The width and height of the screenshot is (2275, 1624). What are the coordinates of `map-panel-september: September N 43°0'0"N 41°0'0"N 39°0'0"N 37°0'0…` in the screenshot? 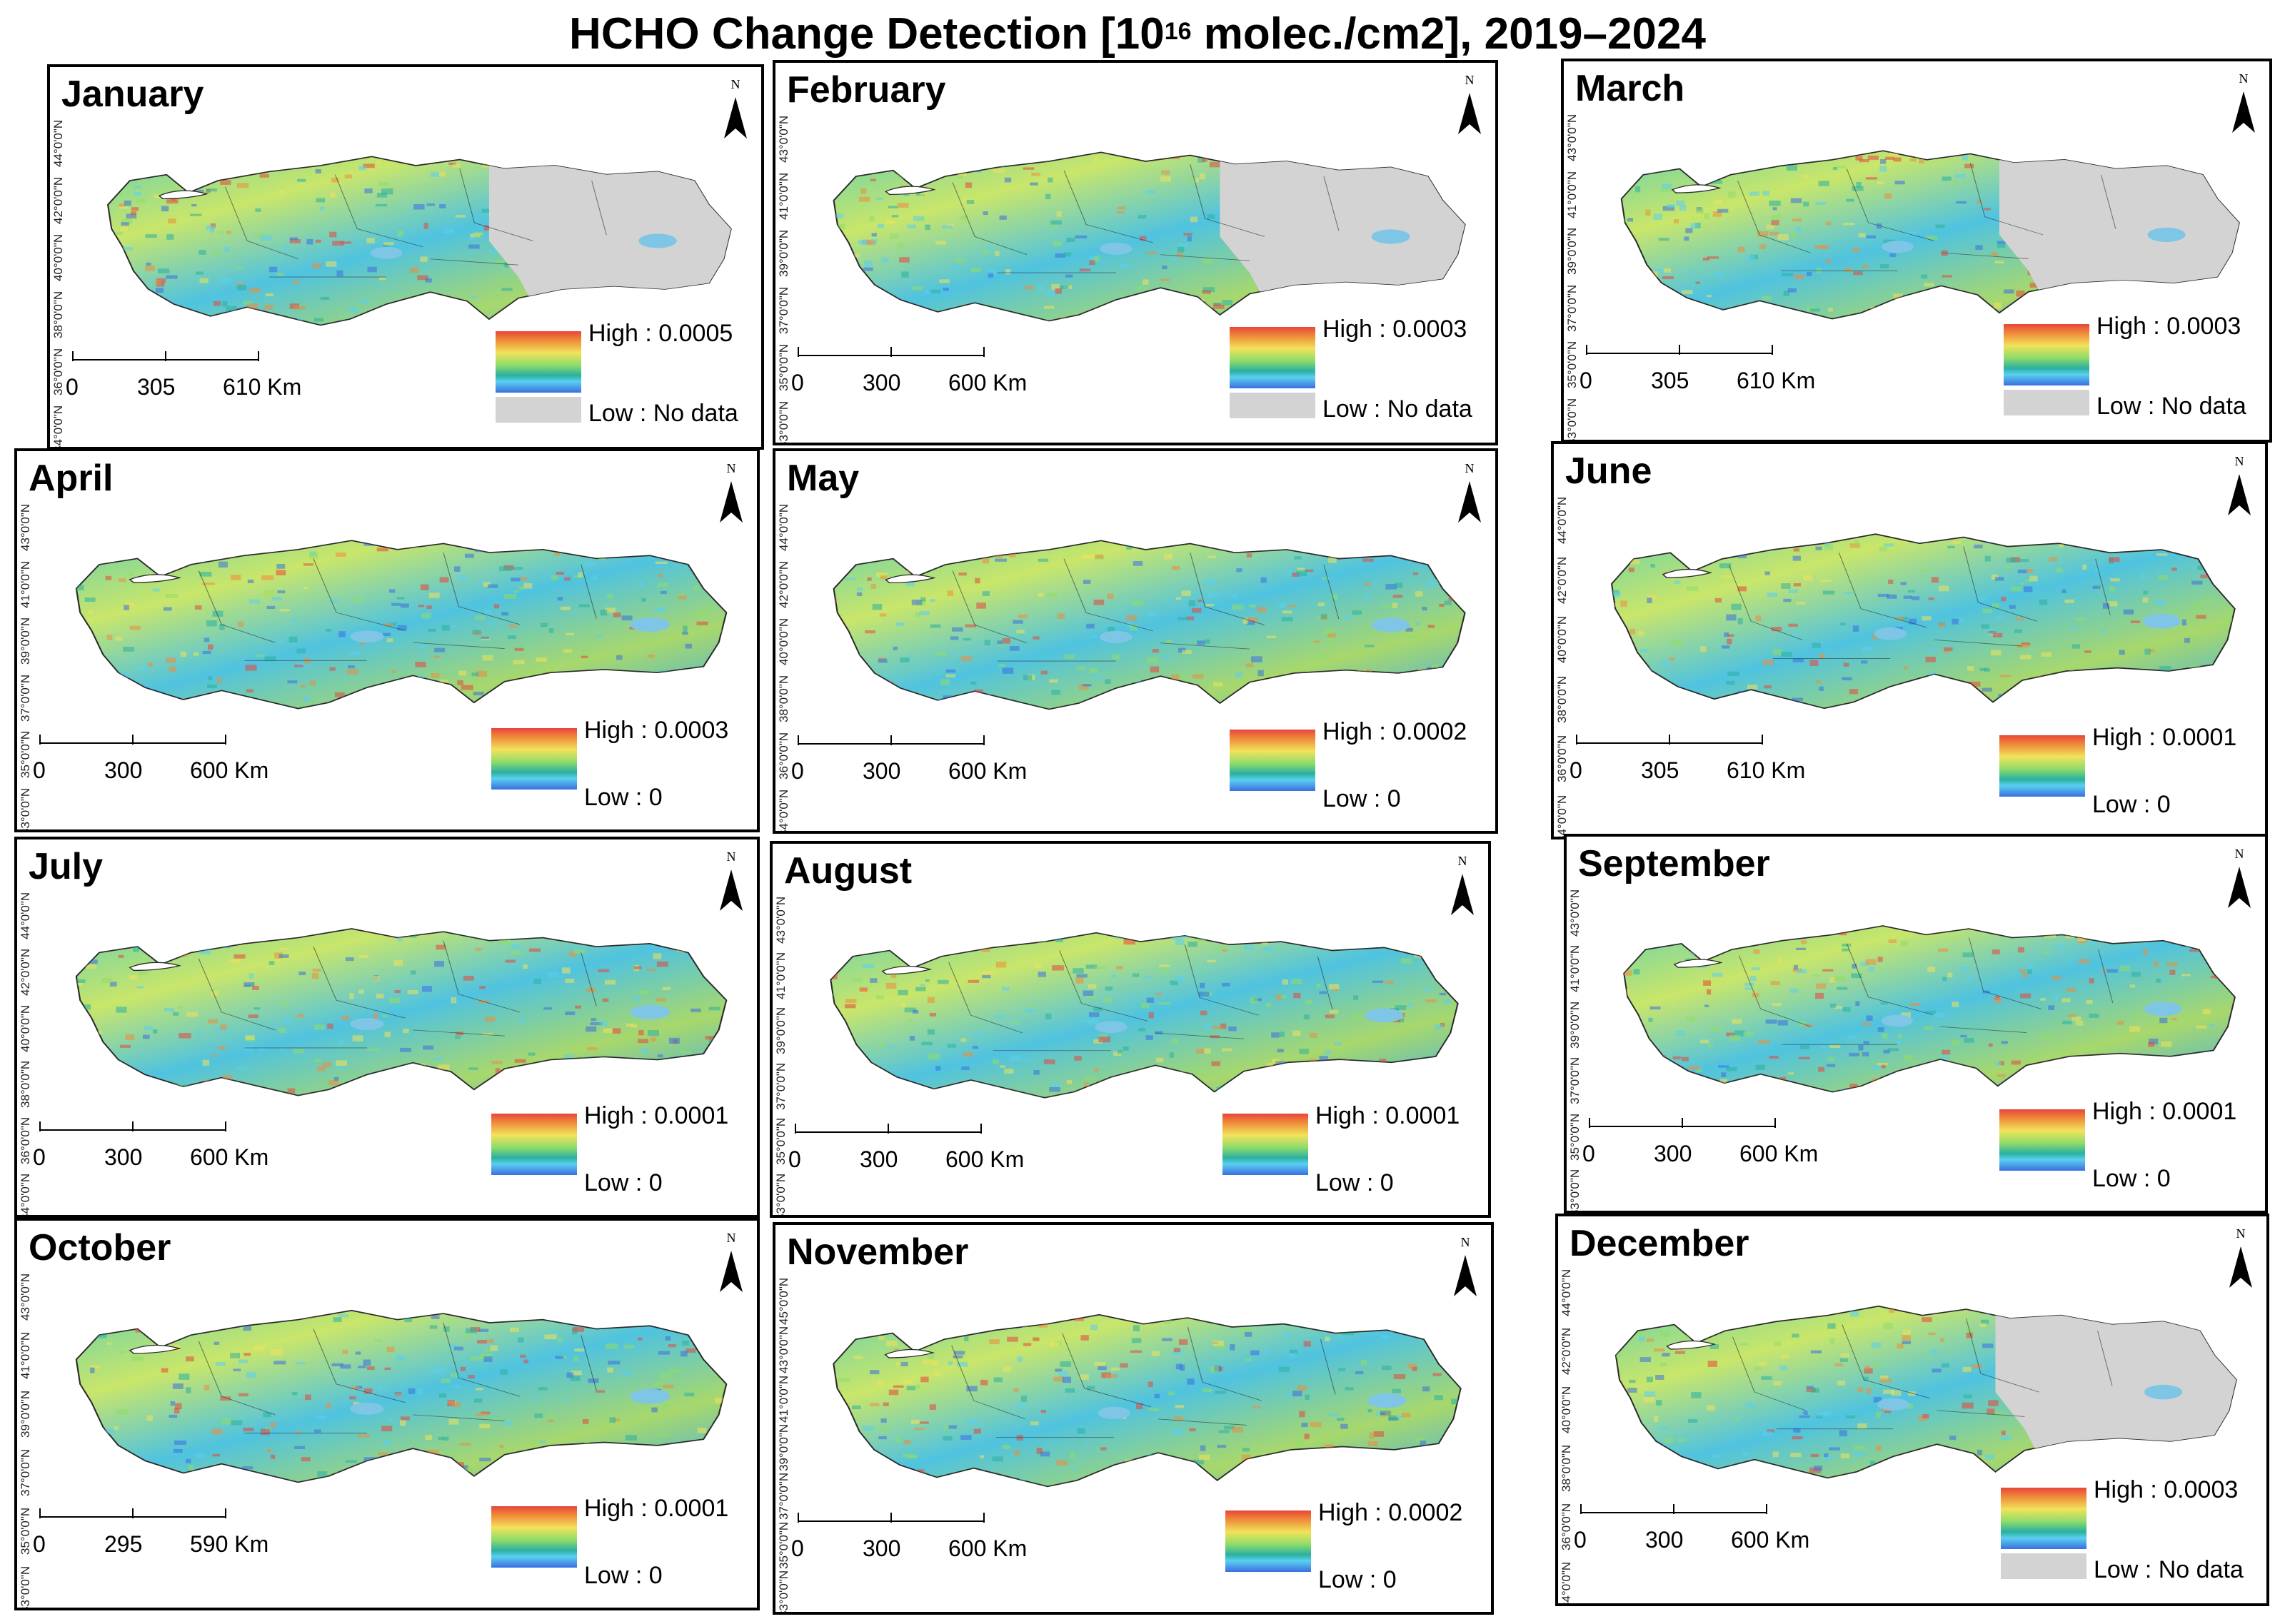 It's located at (1916, 1024).